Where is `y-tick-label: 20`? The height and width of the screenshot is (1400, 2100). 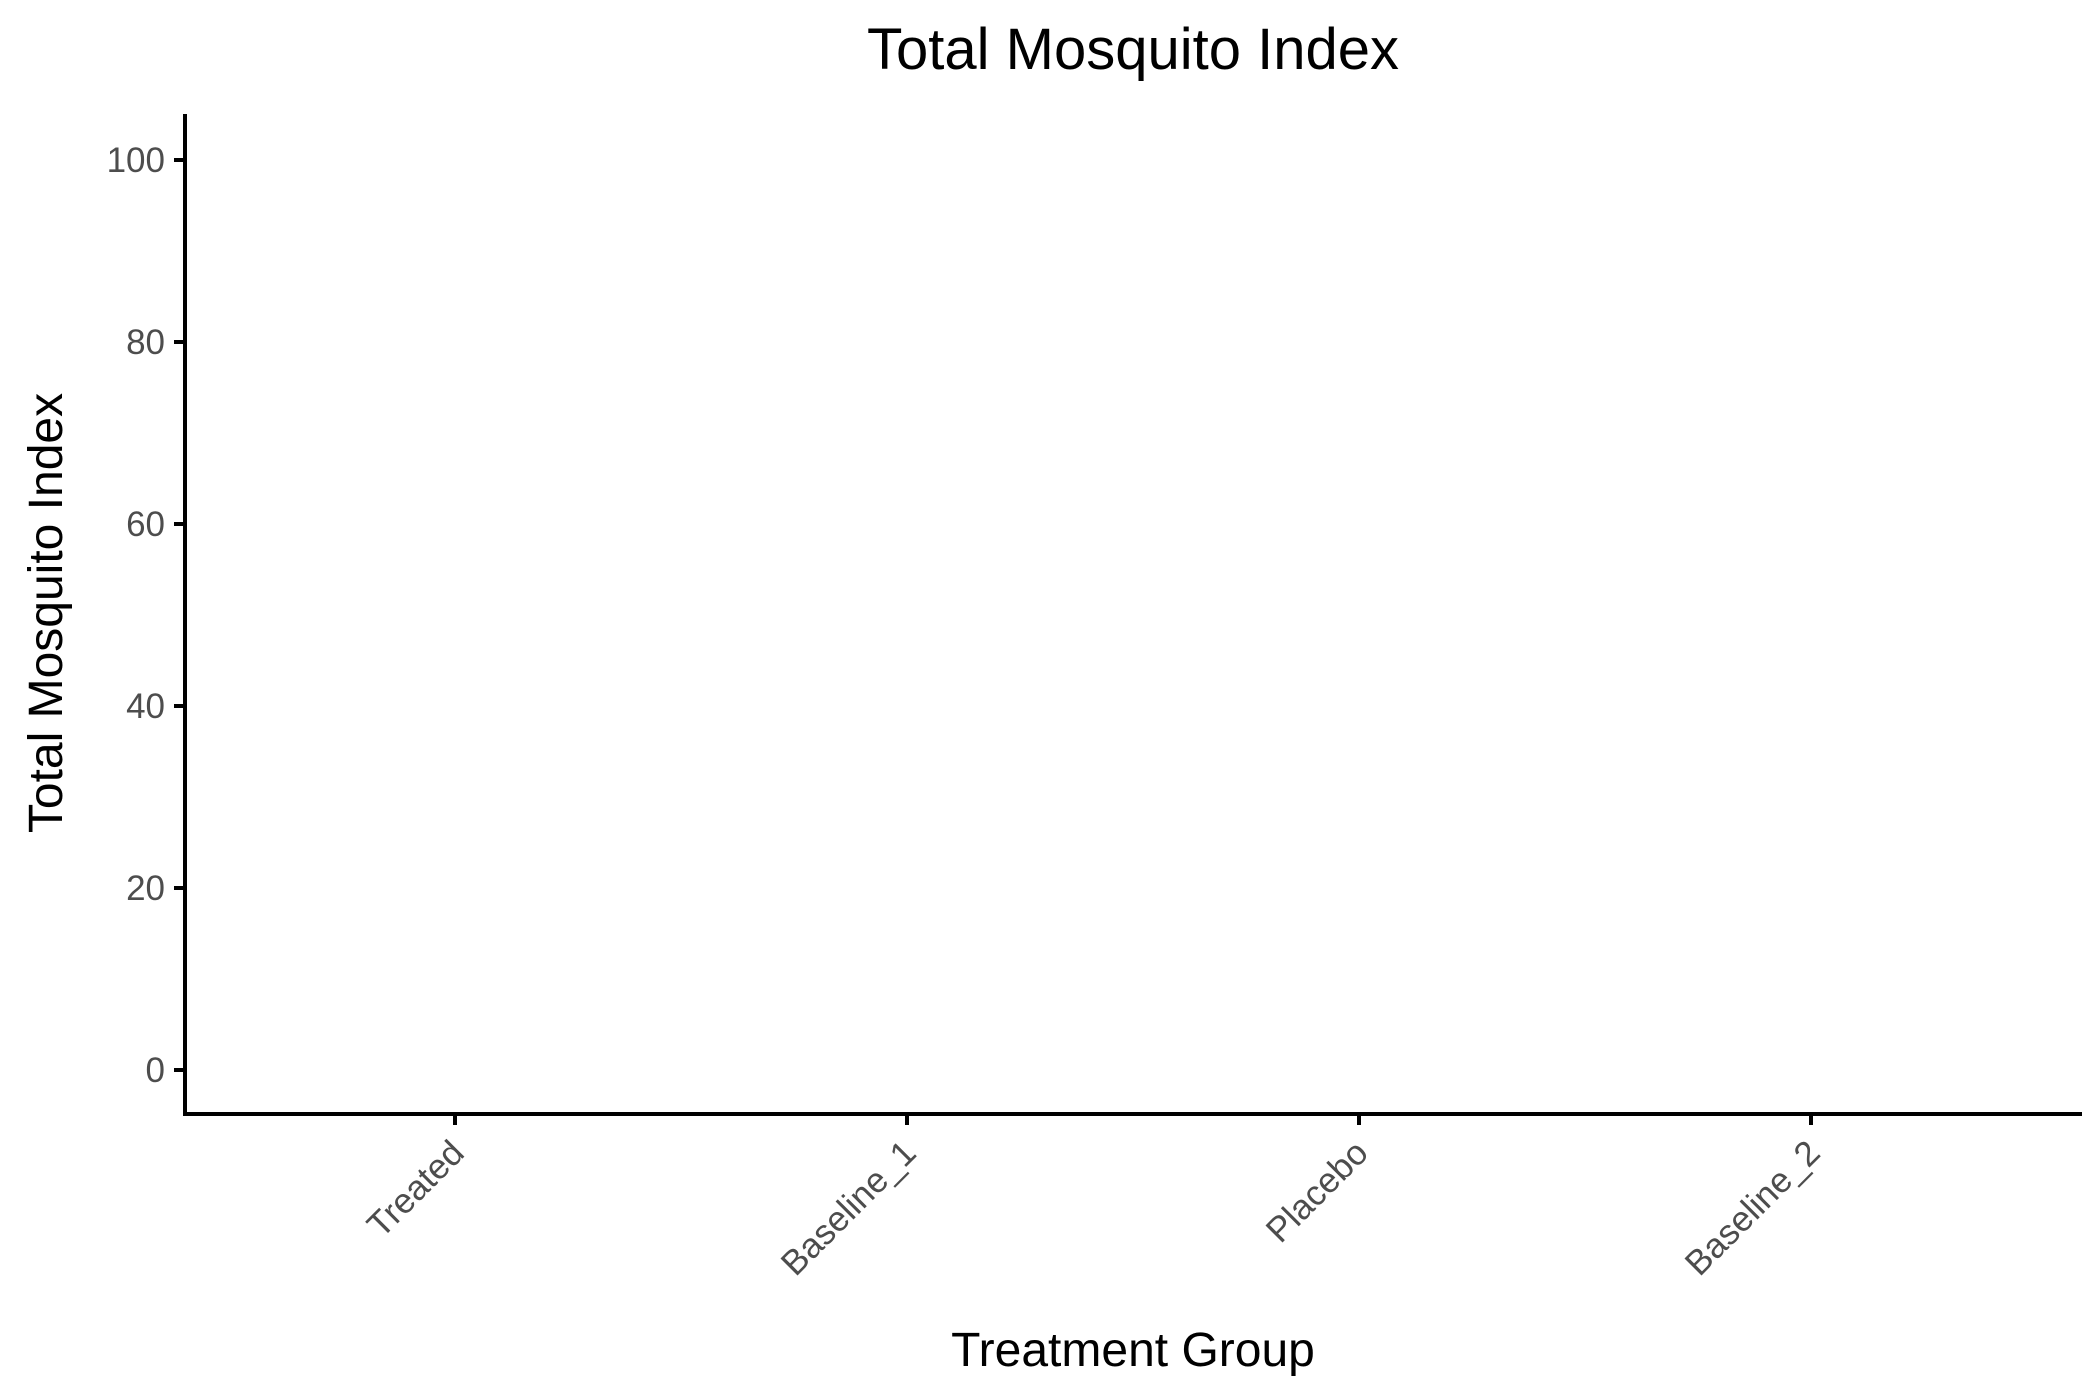
y-tick-label: 20 is located at coordinates (145, 888).